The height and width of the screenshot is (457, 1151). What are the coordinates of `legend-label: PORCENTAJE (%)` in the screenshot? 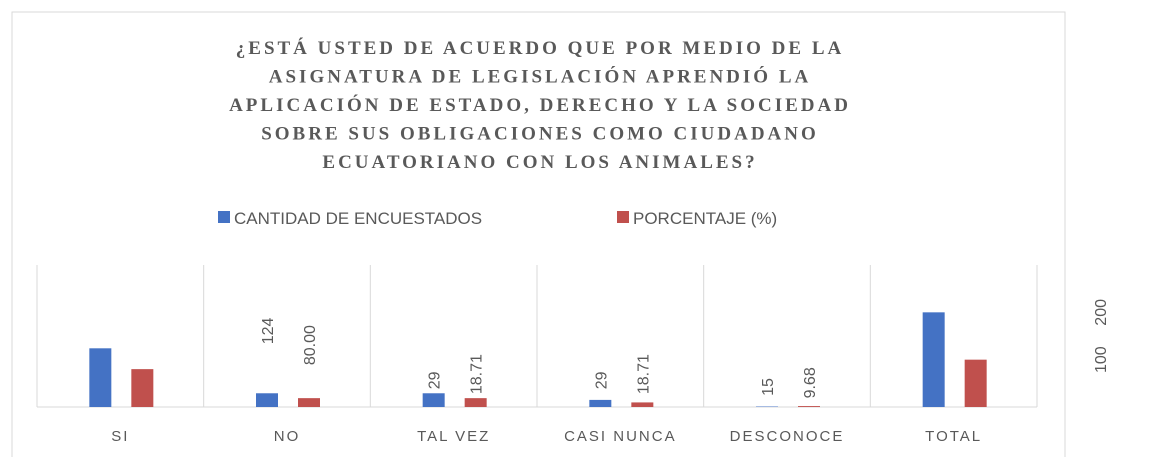 It's located at (705, 218).